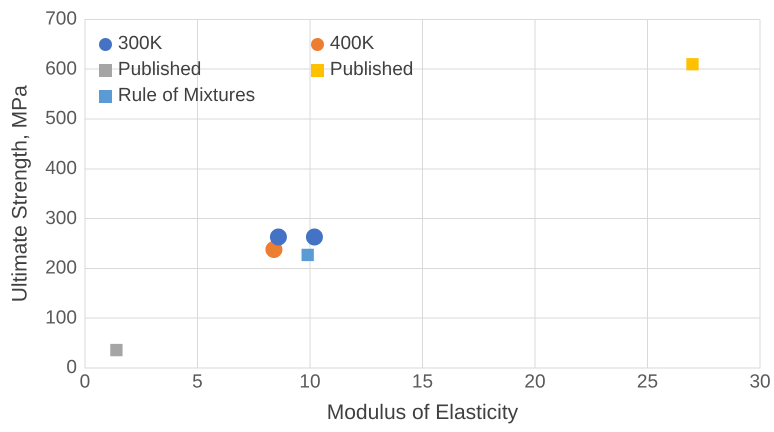  What do you see at coordinates (61, 268) in the screenshot?
I see `y-tick-label: 200` at bounding box center [61, 268].